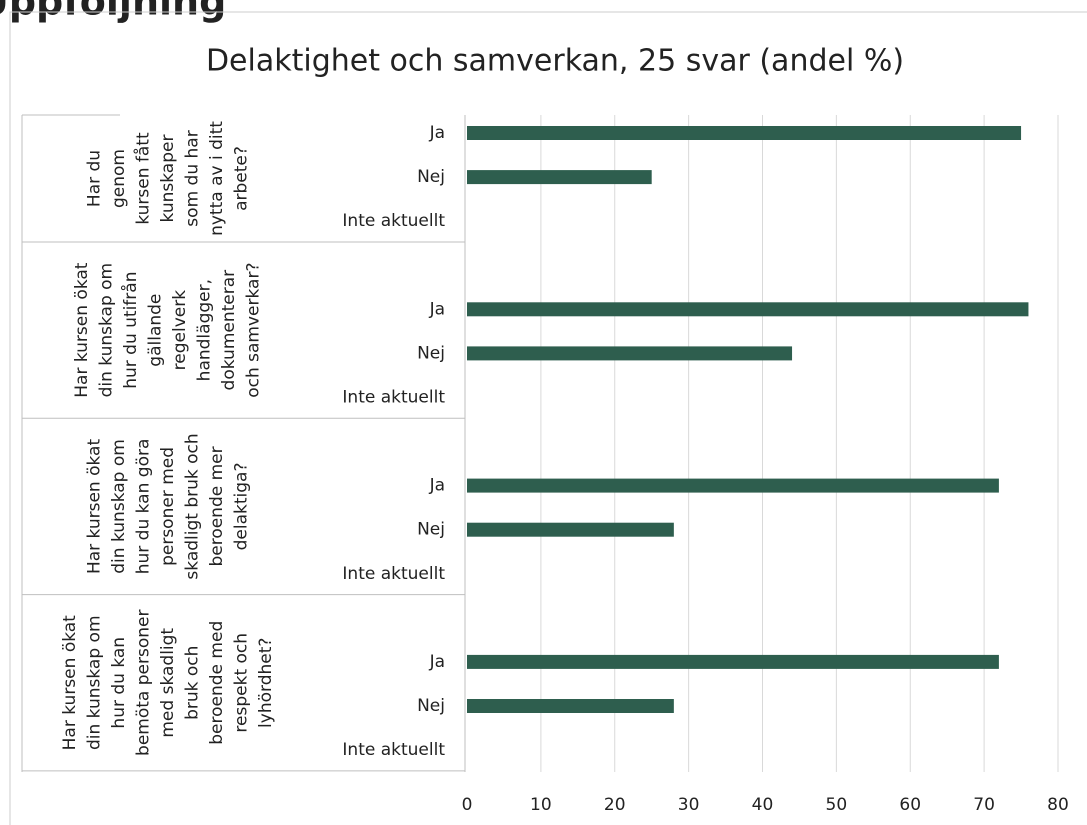 The width and height of the screenshot is (1087, 825). What do you see at coordinates (168, 683) in the screenshot?
I see `group-label: med skadligt` at bounding box center [168, 683].